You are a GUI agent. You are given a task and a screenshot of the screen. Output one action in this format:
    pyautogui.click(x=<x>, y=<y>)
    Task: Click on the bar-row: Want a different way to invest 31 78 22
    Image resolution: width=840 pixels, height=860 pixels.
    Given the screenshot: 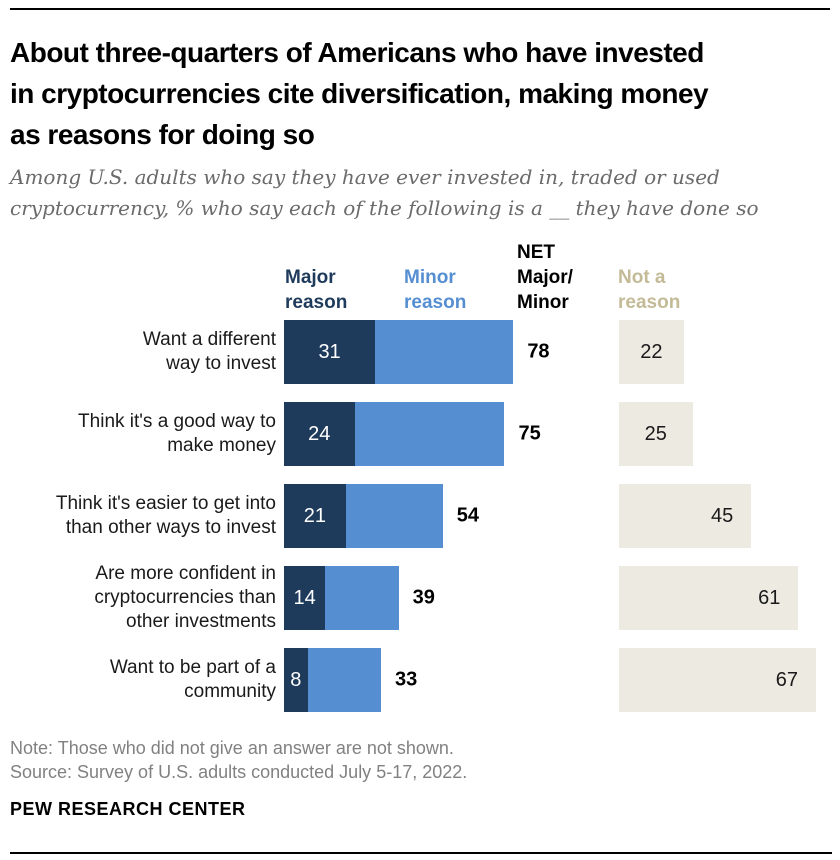 What is the action you would take?
    pyautogui.click(x=420, y=352)
    